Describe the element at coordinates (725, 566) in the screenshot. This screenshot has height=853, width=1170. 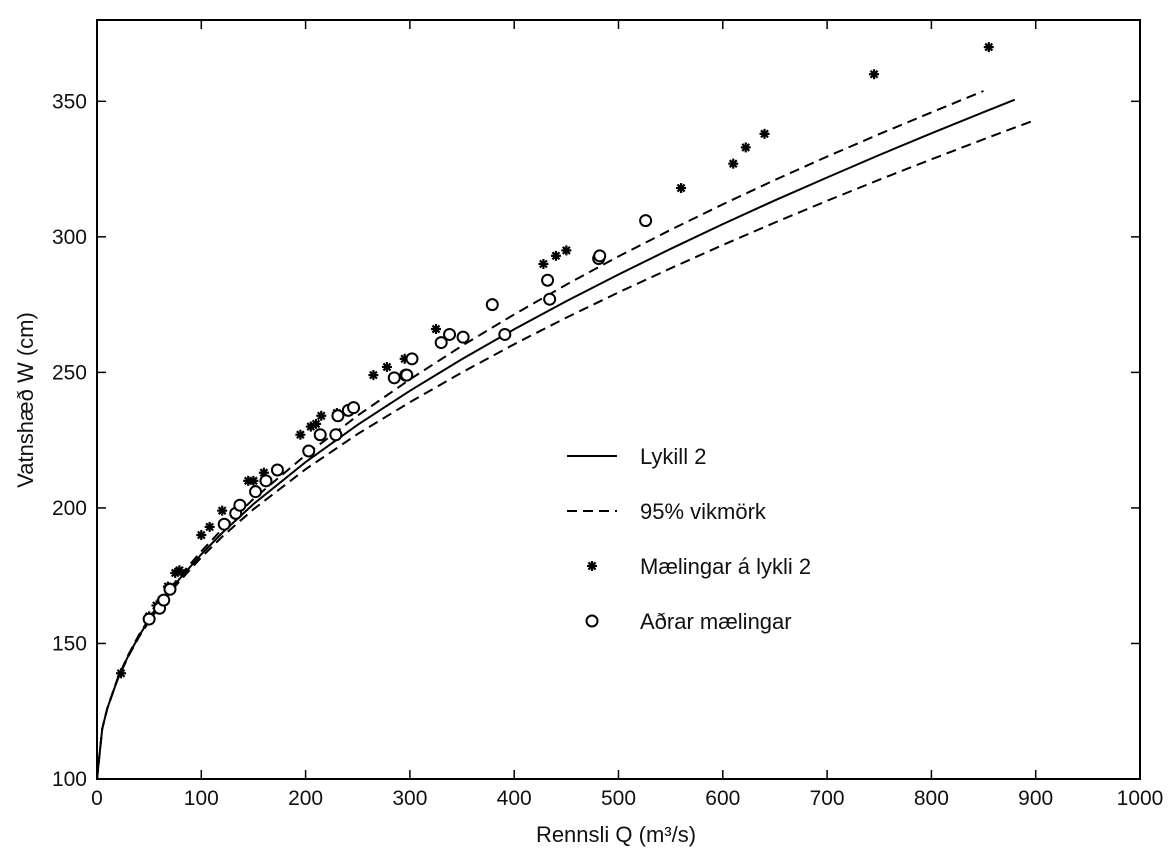
I see `legend-label-2: Mælingar á lykli 2` at that location.